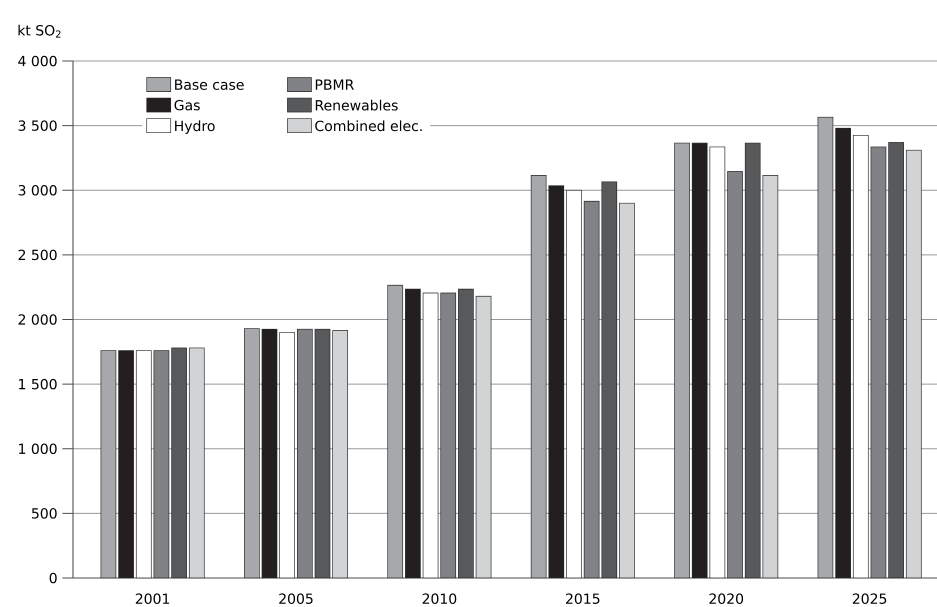 Image resolution: width=937 pixels, height=607 pixels. I want to click on y-tick-label: 3 500, so click(37, 125).